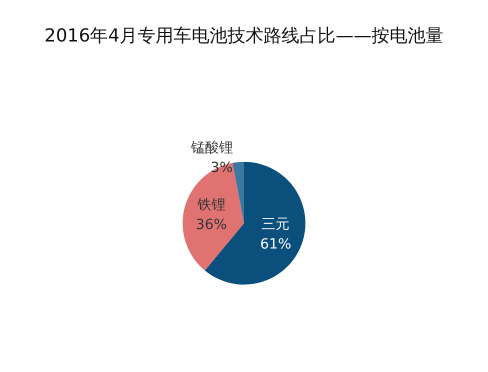 This screenshot has width=488, height=372. Describe the element at coordinates (276, 224) in the screenshot. I see `slice-label: 三元` at that location.